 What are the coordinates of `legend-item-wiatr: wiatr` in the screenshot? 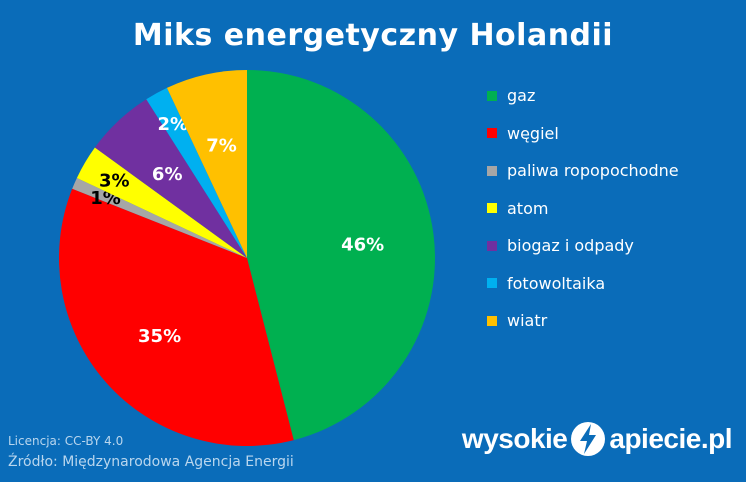 It's located at (583, 321).